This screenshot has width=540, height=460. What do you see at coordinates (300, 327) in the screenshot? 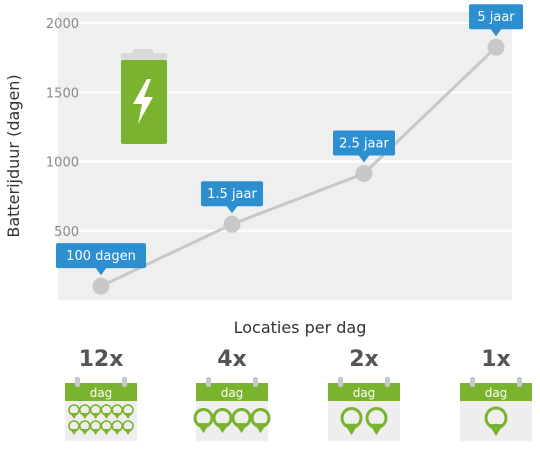
I see `x-axis-label: Locaties per dag` at bounding box center [300, 327].